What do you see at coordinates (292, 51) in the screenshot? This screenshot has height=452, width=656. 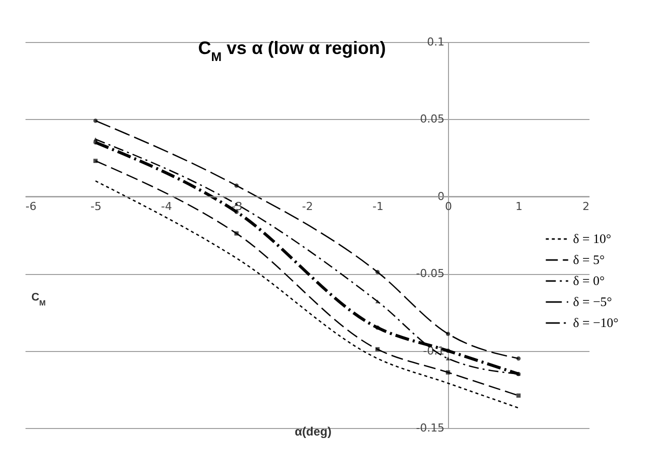 I see `chart-title: C$_{M}$ vs α (low α region)` at bounding box center [292, 51].